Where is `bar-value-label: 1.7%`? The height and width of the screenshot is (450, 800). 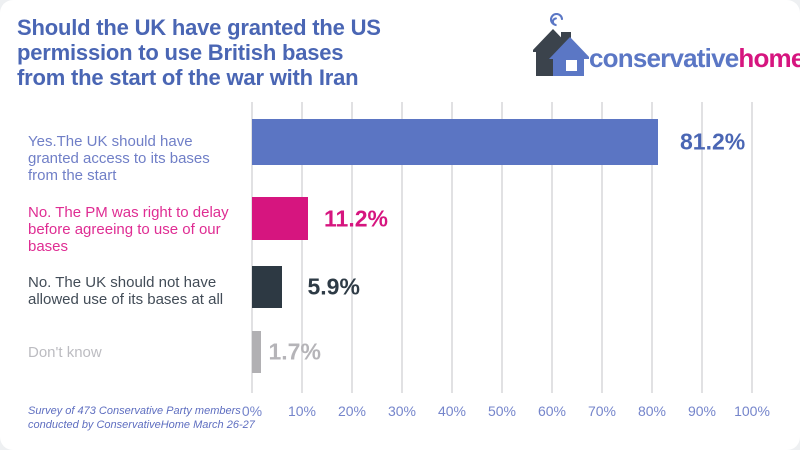 bar-value-label: 1.7% is located at coordinates (294, 351).